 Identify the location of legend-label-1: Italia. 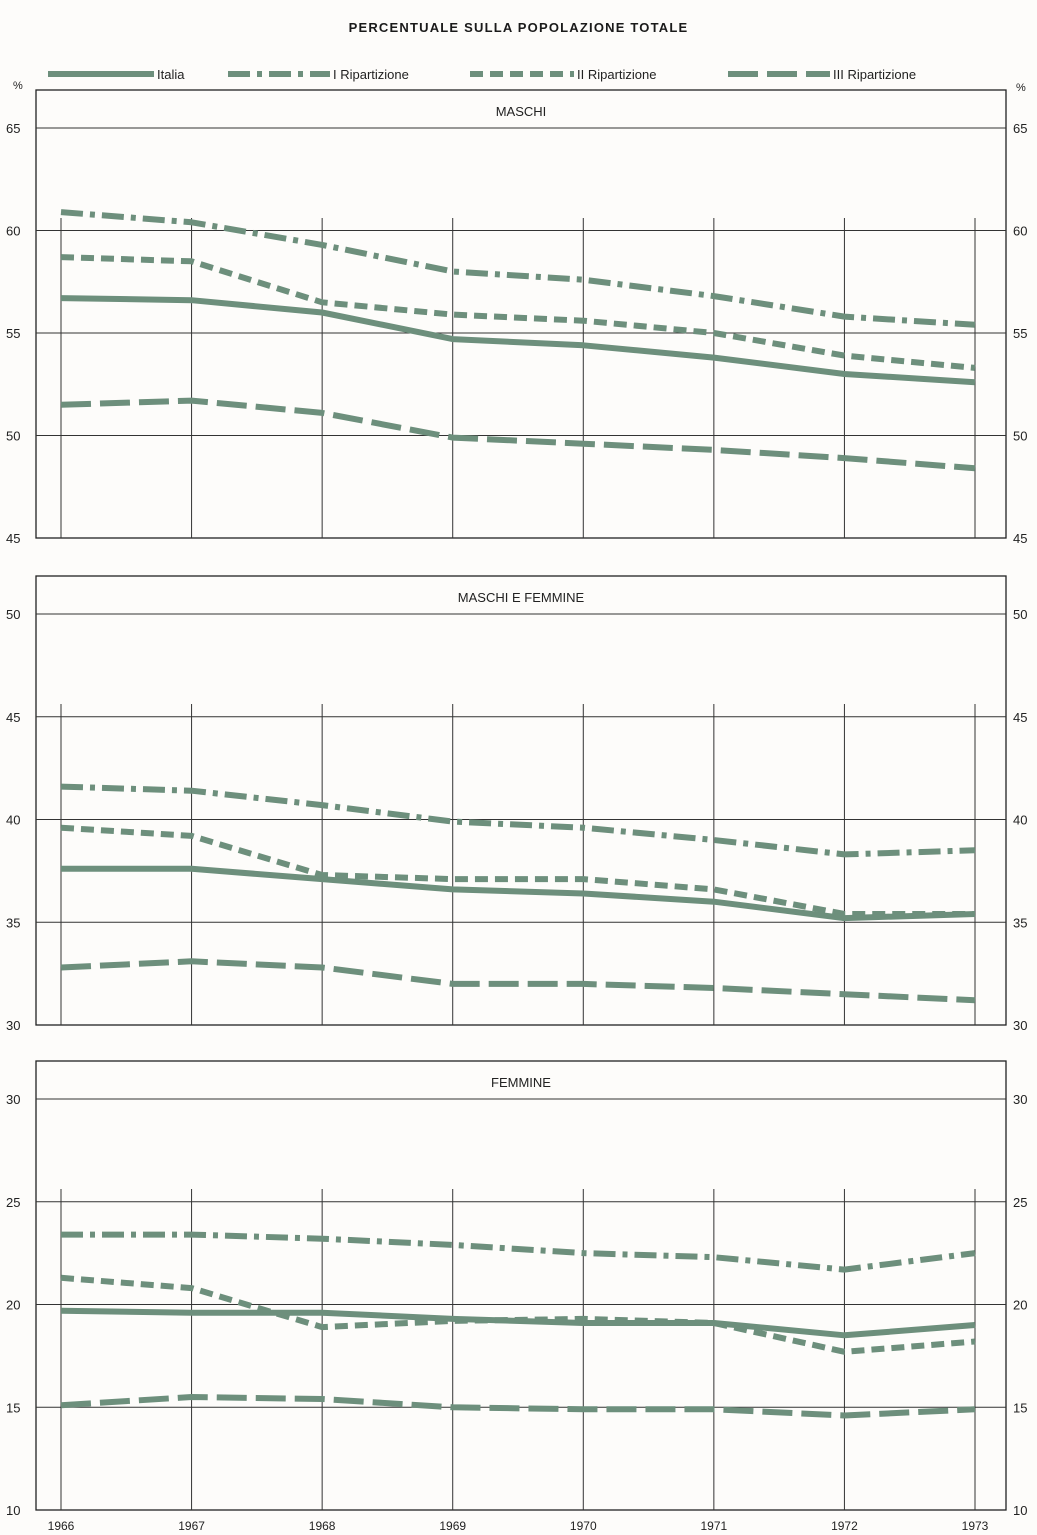
(171, 74).